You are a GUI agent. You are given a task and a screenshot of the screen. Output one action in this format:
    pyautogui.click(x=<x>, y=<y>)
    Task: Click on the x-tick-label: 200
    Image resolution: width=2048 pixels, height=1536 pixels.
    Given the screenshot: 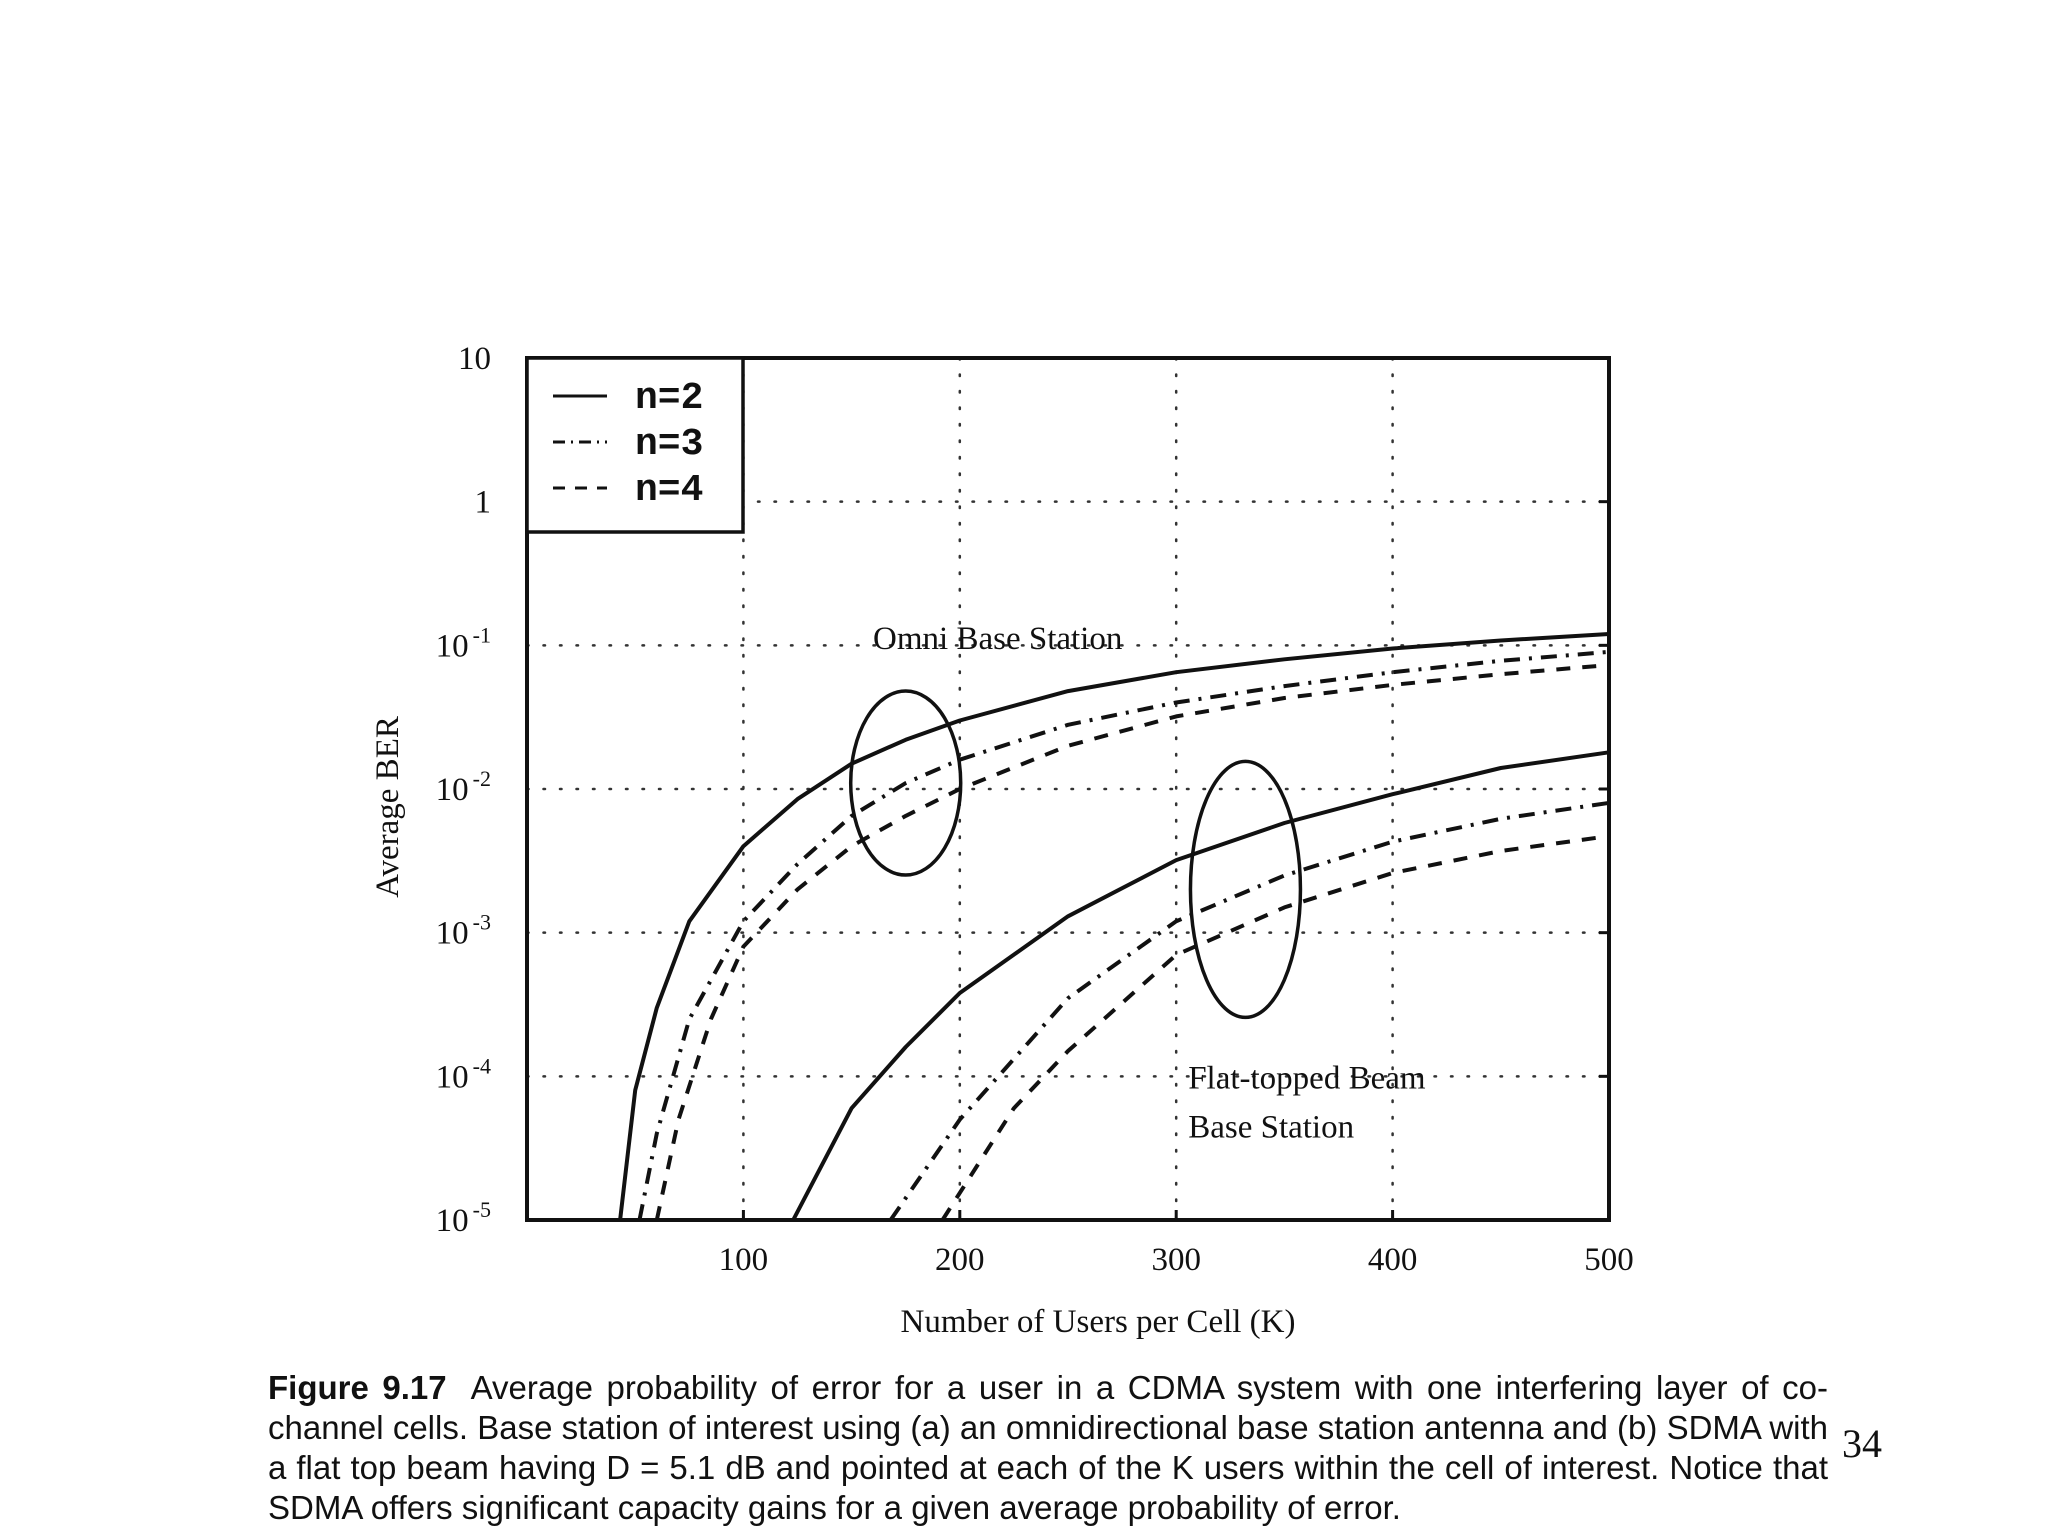 What is the action you would take?
    pyautogui.click(x=960, y=1260)
    